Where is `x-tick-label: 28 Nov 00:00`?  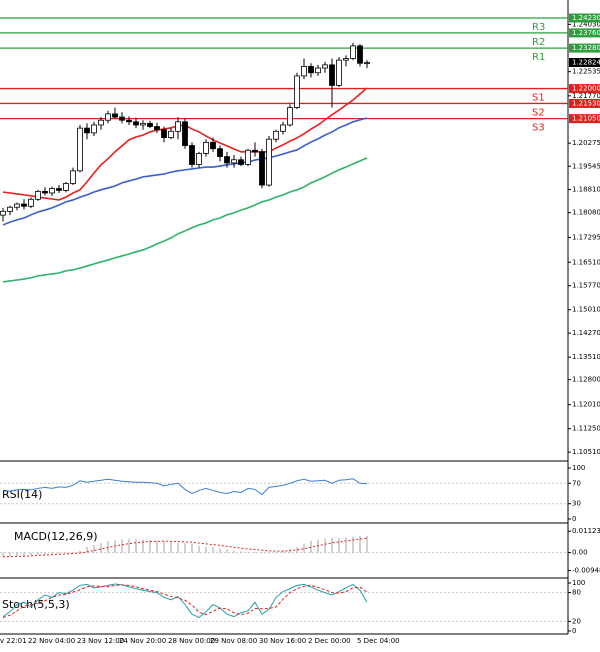 x-tick-label: 28 Nov 00:00 is located at coordinates (191, 641).